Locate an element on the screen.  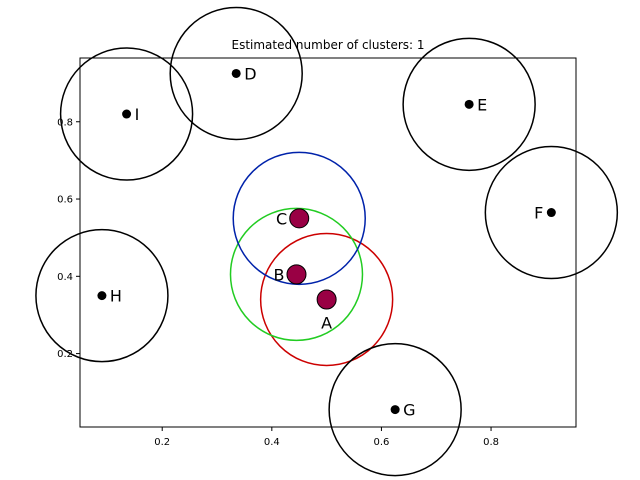
core-point-b is located at coordinates (296, 274).